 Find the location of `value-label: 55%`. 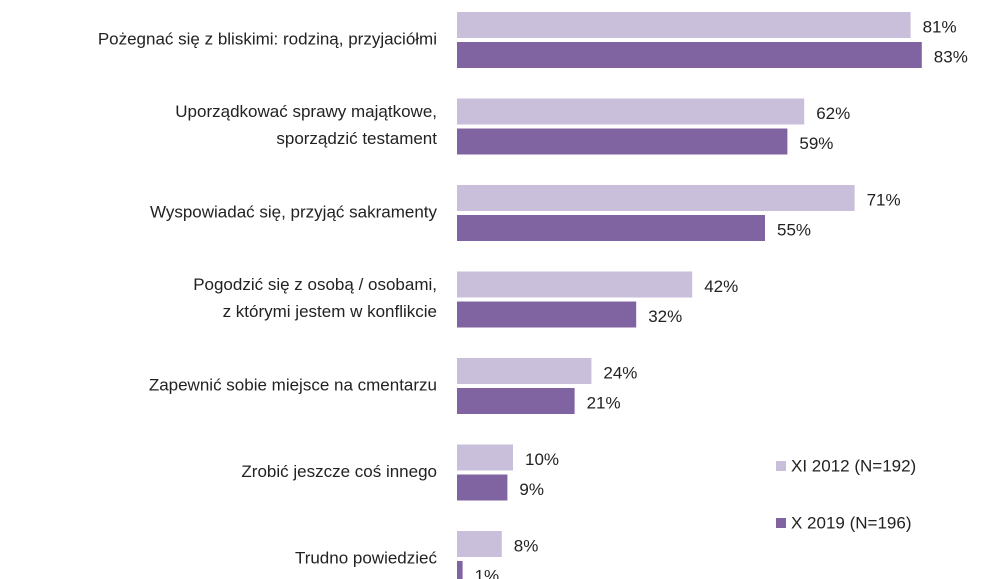

value-label: 55% is located at coordinates (794, 229).